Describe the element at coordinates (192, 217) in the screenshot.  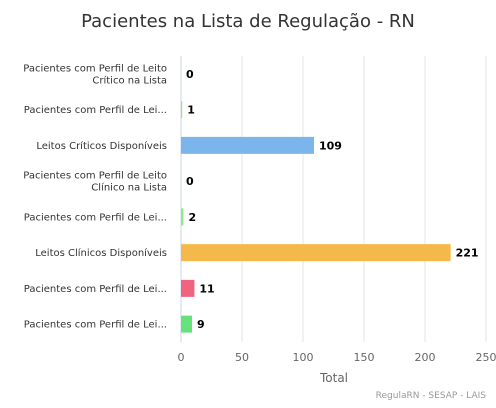
I see `data-label: 2` at that location.